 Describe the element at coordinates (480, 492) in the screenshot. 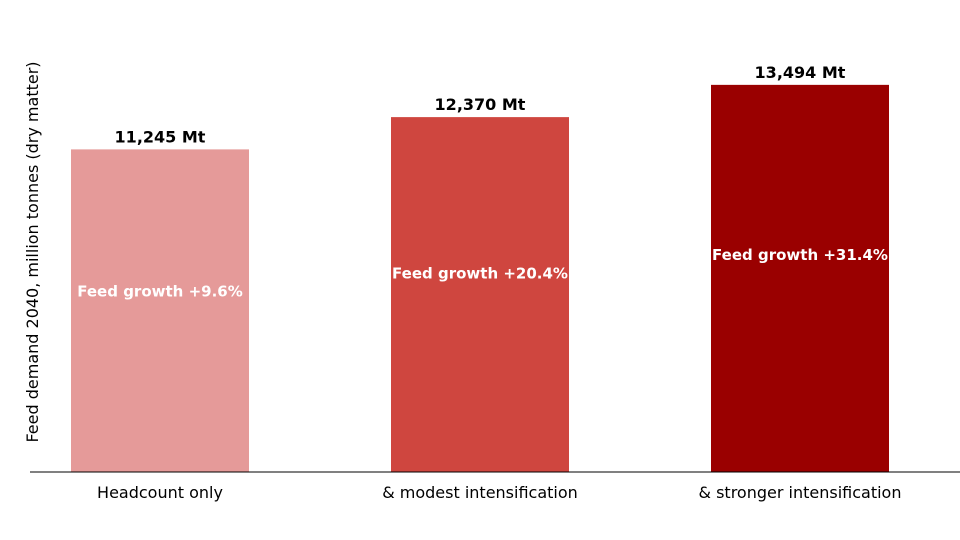

I see `category-label-2: & modest intensification` at that location.